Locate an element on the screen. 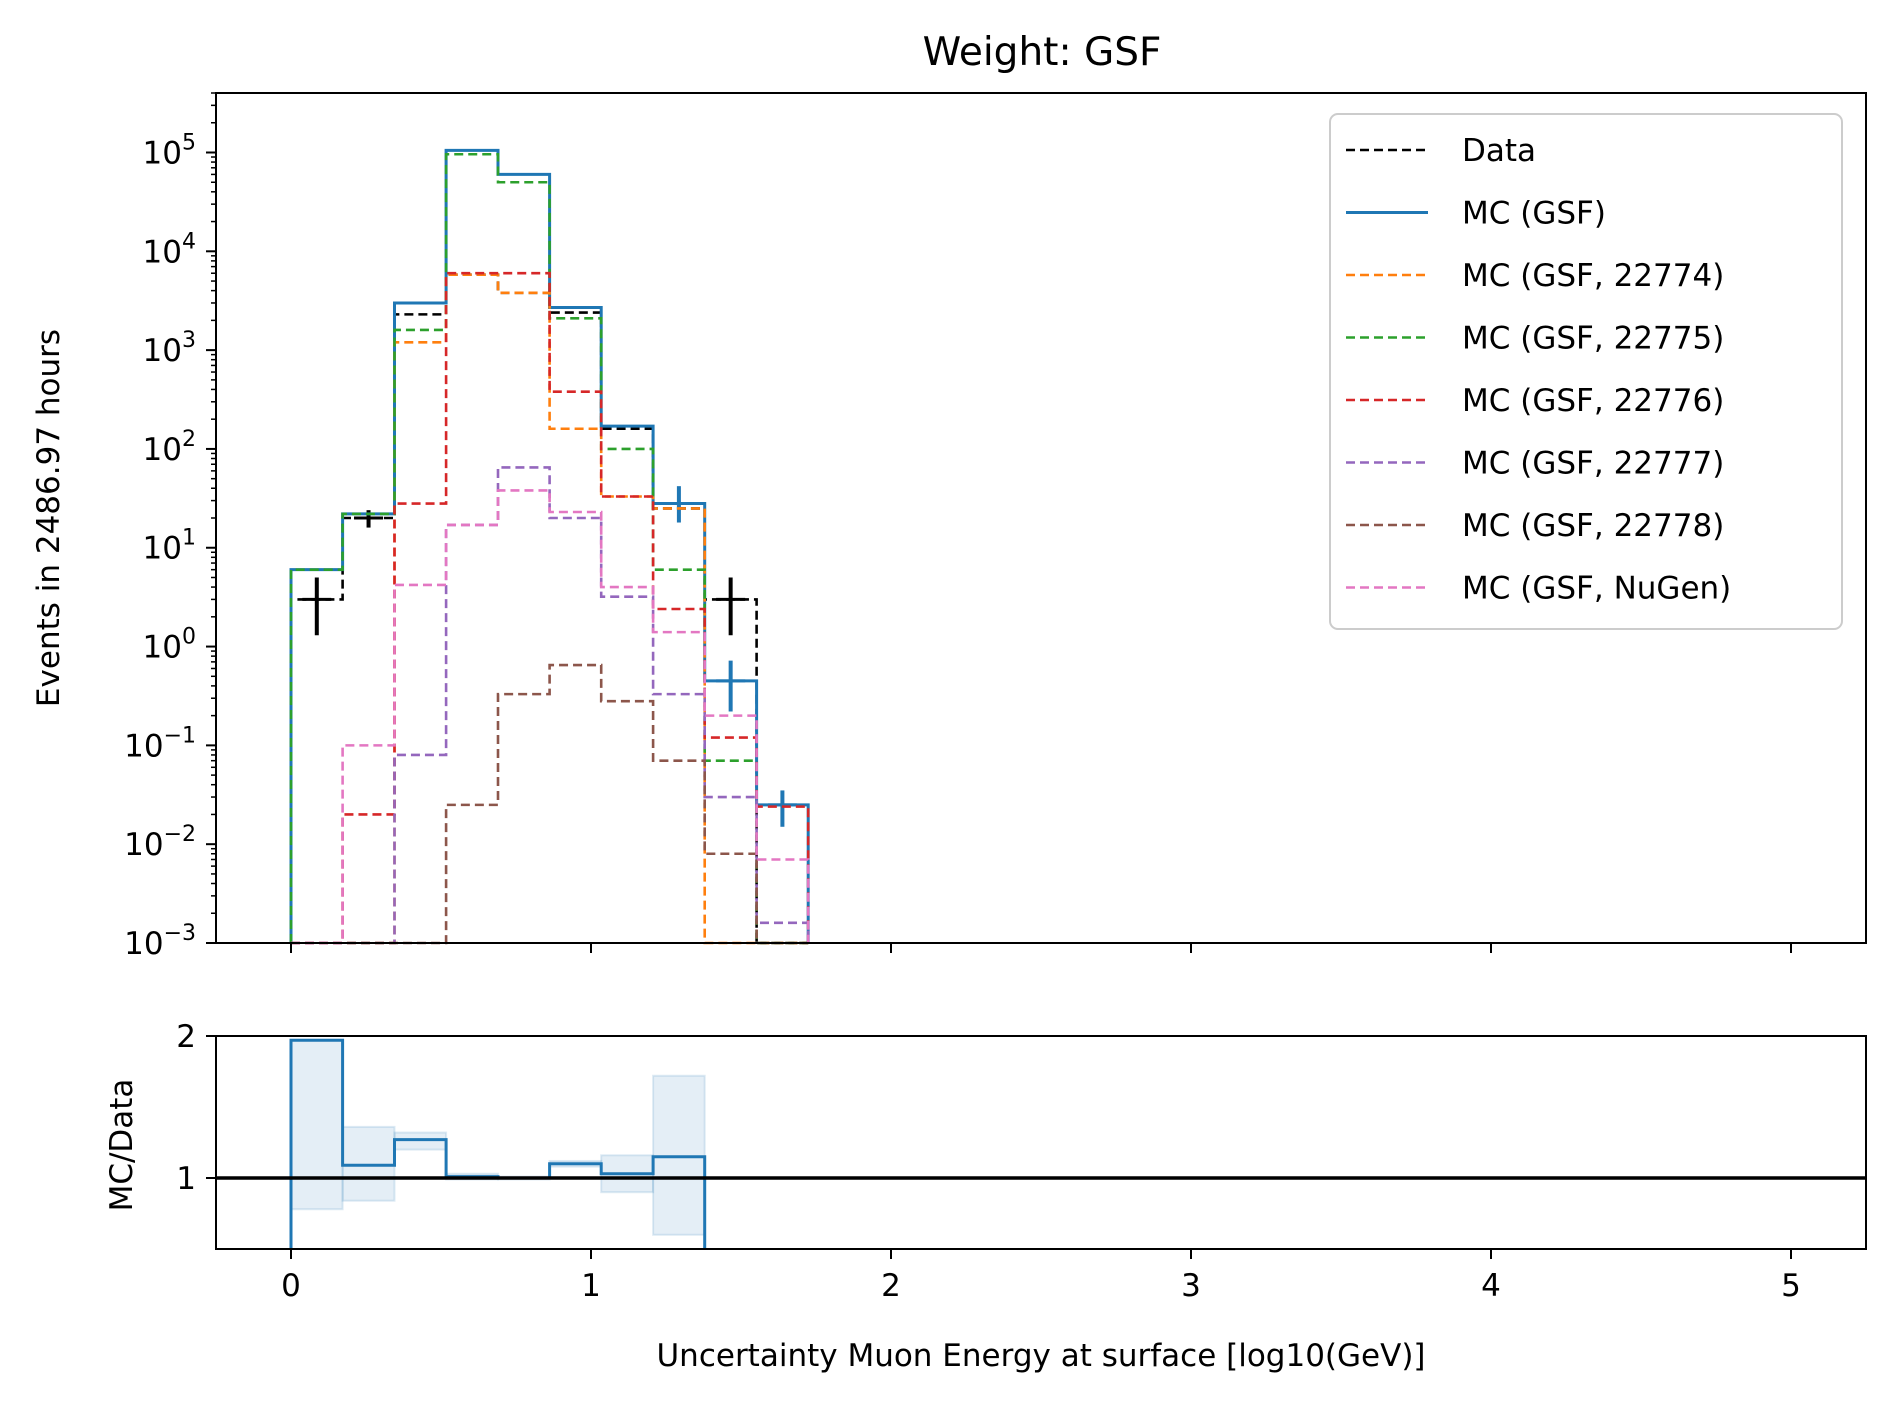  main-y-axis-ticks: 10⁻³ 10⁻² 10⁻¹ 10⁰ 10¹ 10² 10³ 10⁴ 10⁵ is located at coordinates (170, 527).